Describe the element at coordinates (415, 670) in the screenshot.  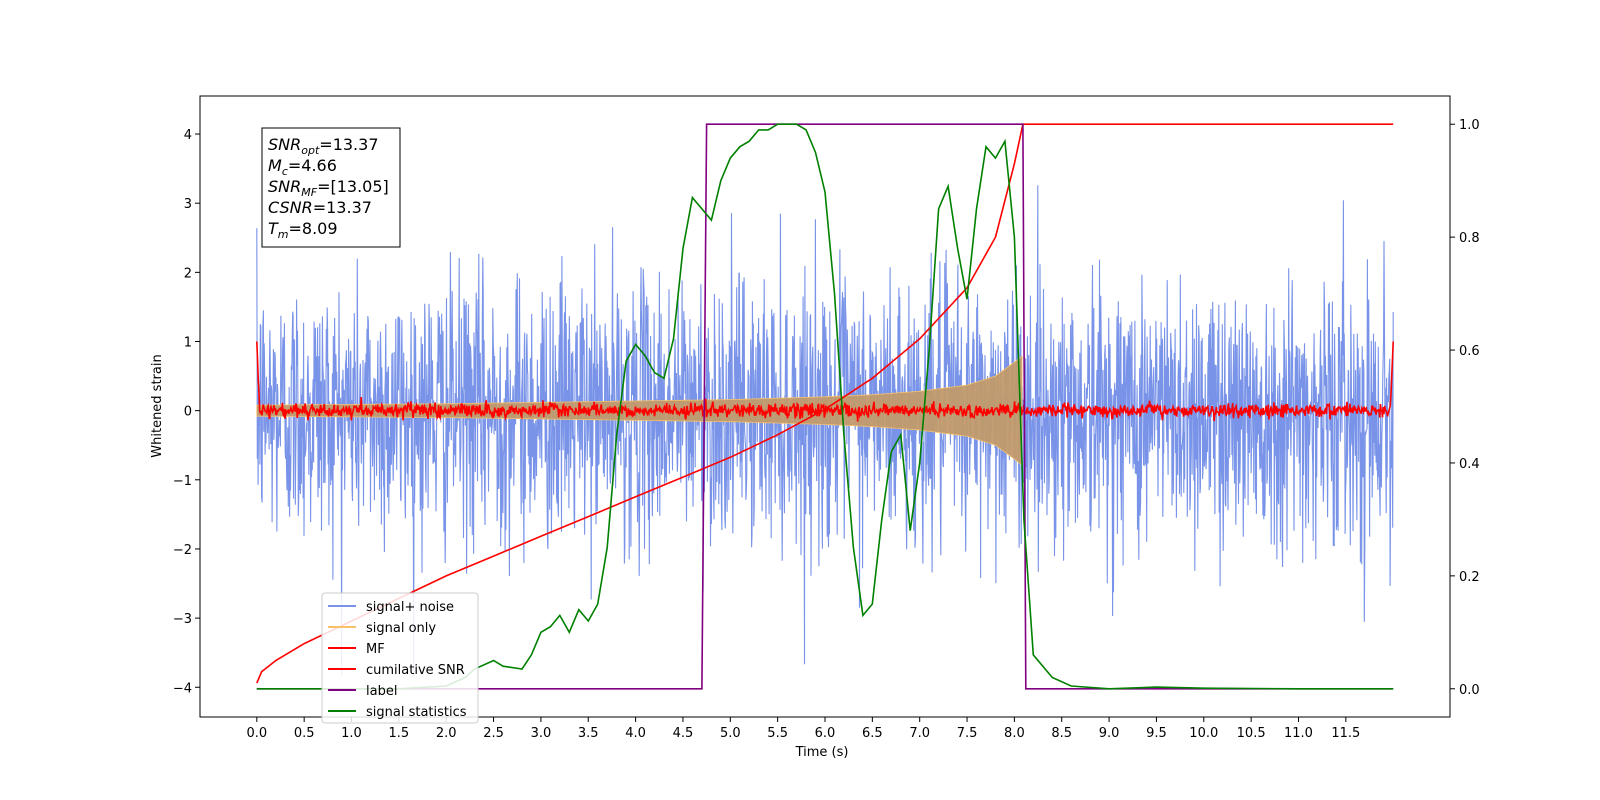
I see `legend-label: cumilative SNR` at that location.